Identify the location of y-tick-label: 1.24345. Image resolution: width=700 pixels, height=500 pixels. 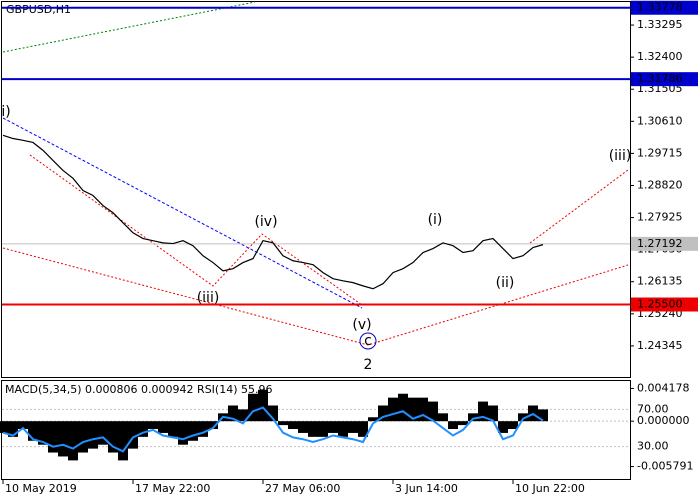
(660, 345).